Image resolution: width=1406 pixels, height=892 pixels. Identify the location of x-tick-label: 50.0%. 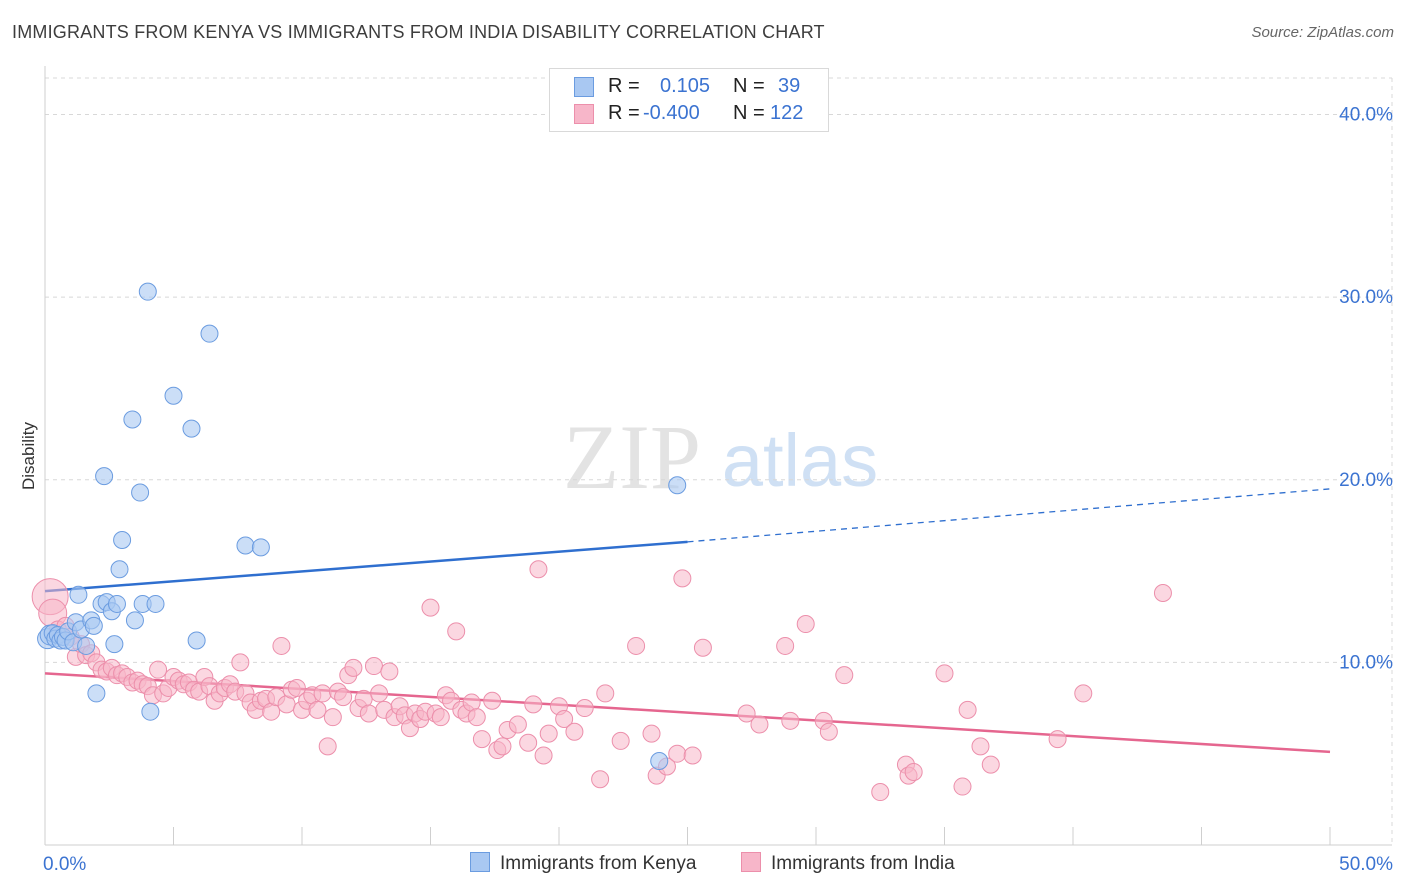
(1366, 864).